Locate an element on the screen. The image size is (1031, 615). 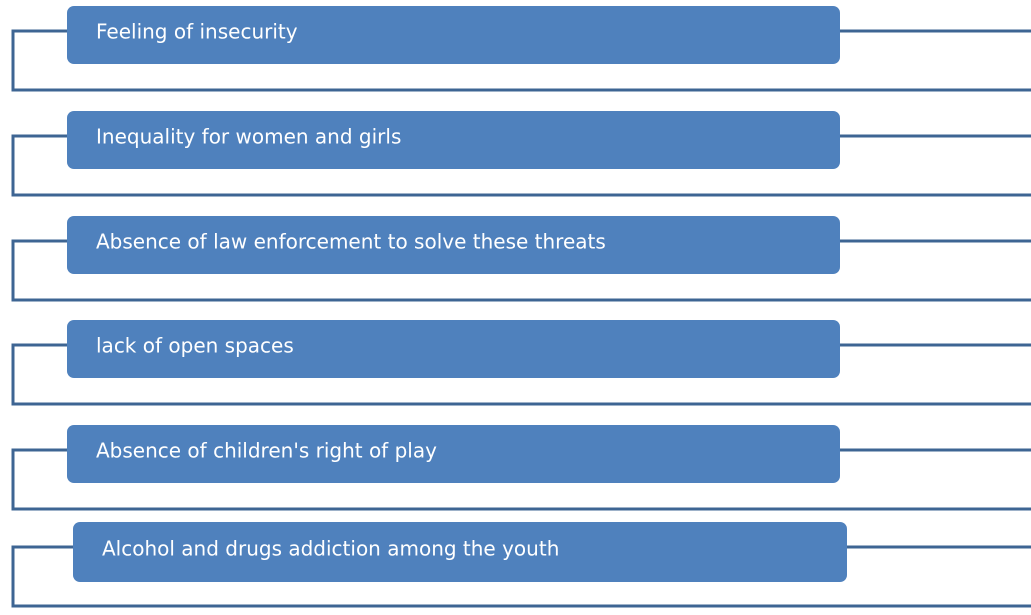
item-label: Feeling of insecurity is located at coordinates (197, 32).